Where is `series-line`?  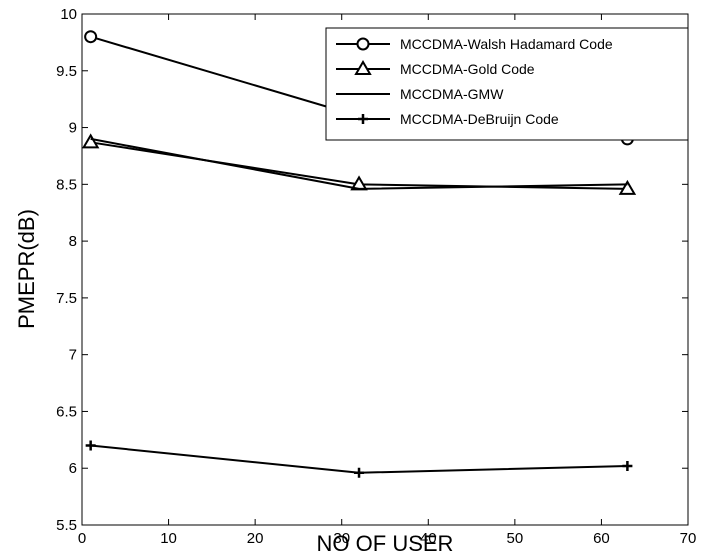
series-line is located at coordinates (359, 163).